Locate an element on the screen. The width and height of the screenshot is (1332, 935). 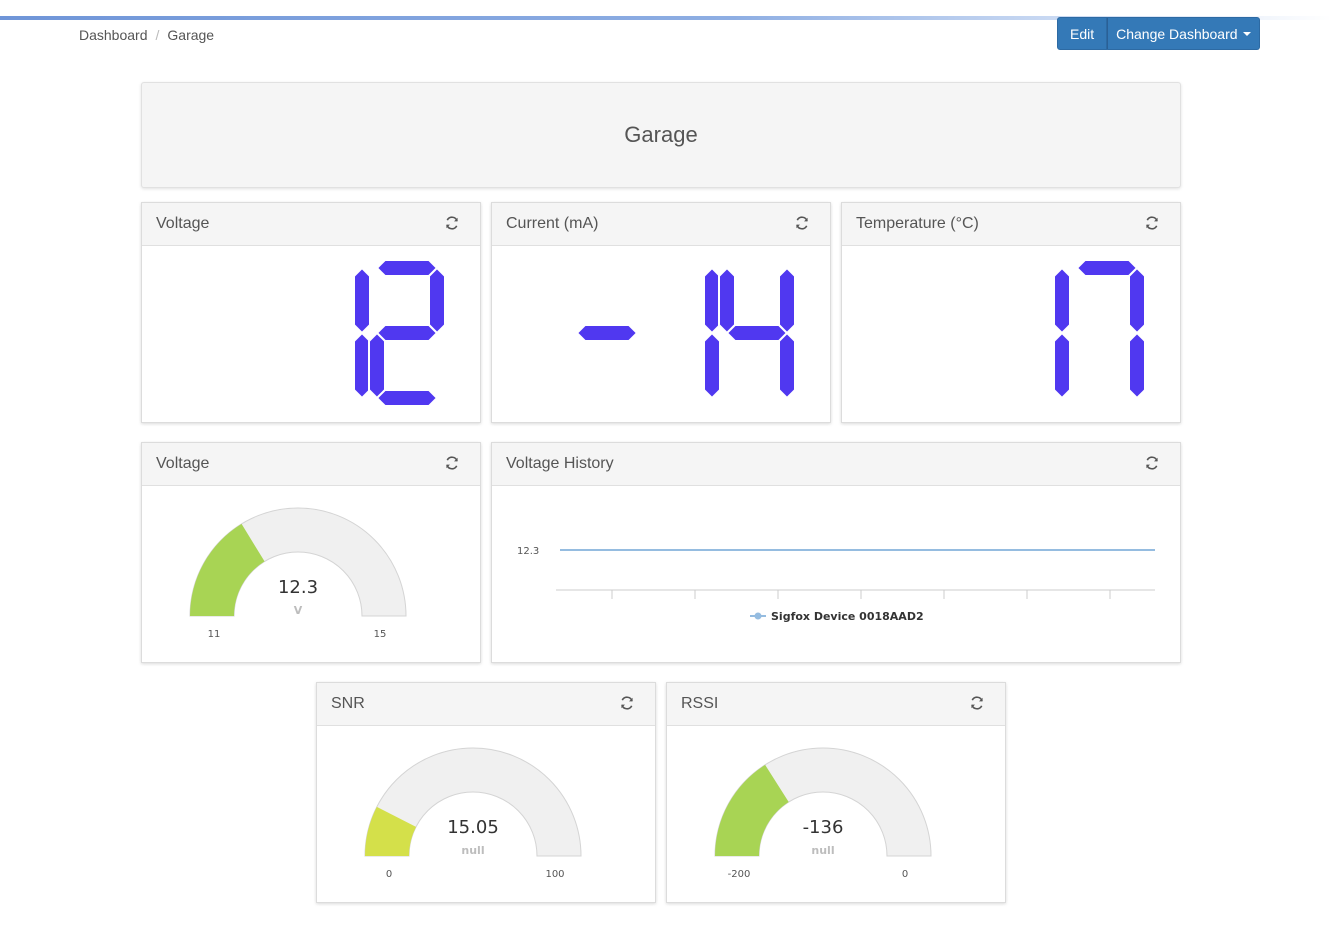
gauge-value: 12.3 is located at coordinates (298, 587).